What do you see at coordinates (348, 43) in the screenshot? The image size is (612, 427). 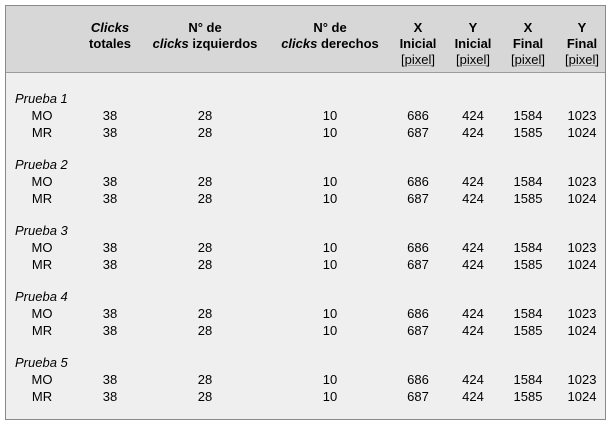 I see `column-header-text: derechos` at bounding box center [348, 43].